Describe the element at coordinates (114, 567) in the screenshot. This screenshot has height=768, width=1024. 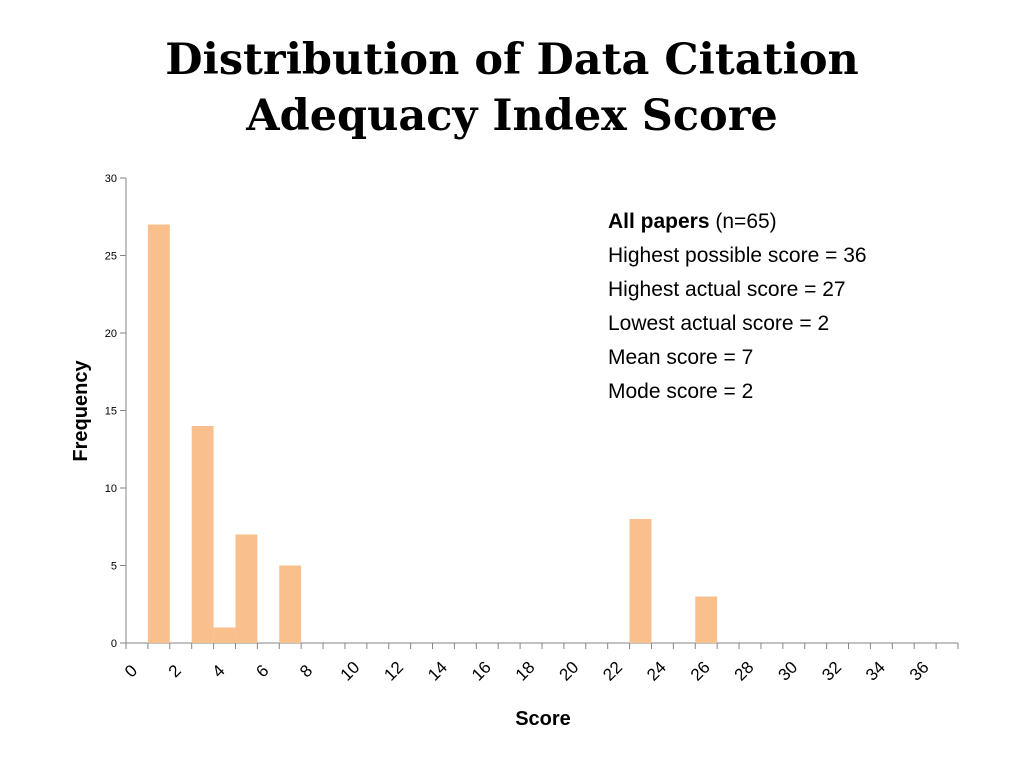
I see `y-tick-label: 5` at that location.